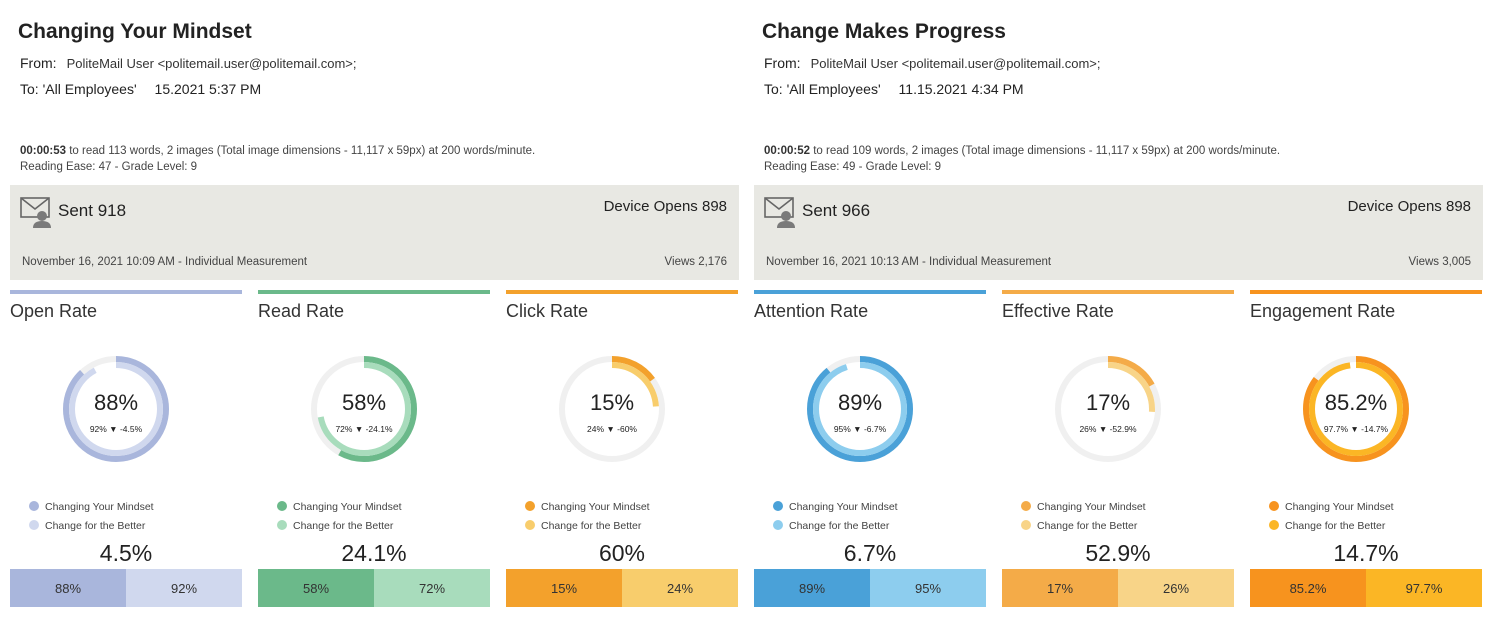  I want to click on comparison-bar: 17% 26%, so click(1118, 588).